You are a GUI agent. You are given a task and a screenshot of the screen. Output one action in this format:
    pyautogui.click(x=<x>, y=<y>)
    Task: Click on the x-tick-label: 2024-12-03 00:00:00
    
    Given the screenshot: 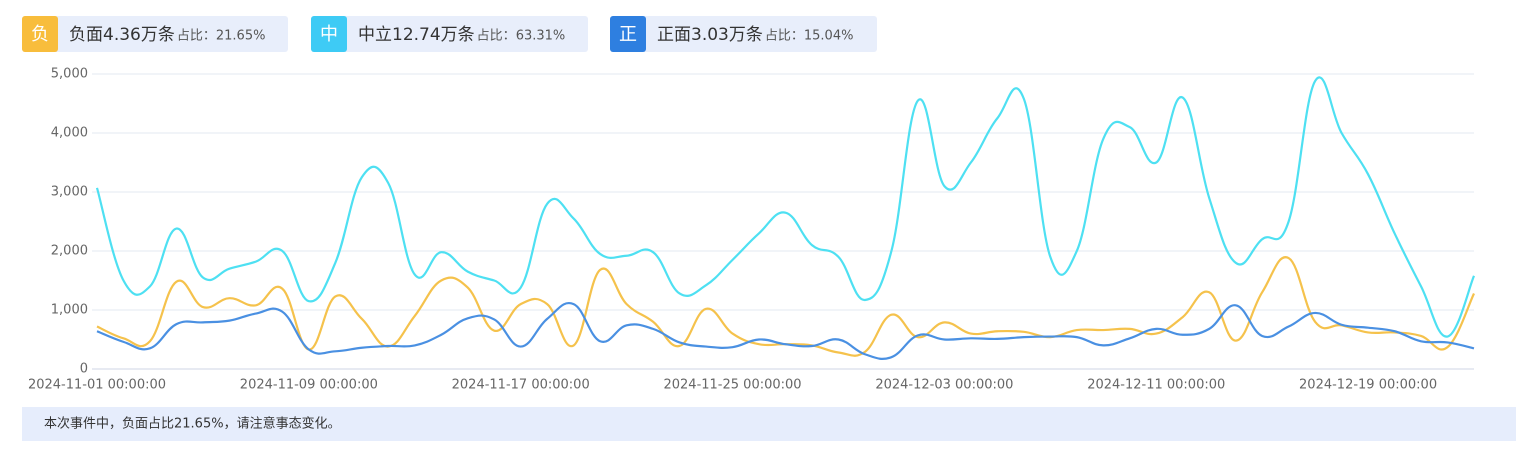 What is the action you would take?
    pyautogui.click(x=944, y=385)
    